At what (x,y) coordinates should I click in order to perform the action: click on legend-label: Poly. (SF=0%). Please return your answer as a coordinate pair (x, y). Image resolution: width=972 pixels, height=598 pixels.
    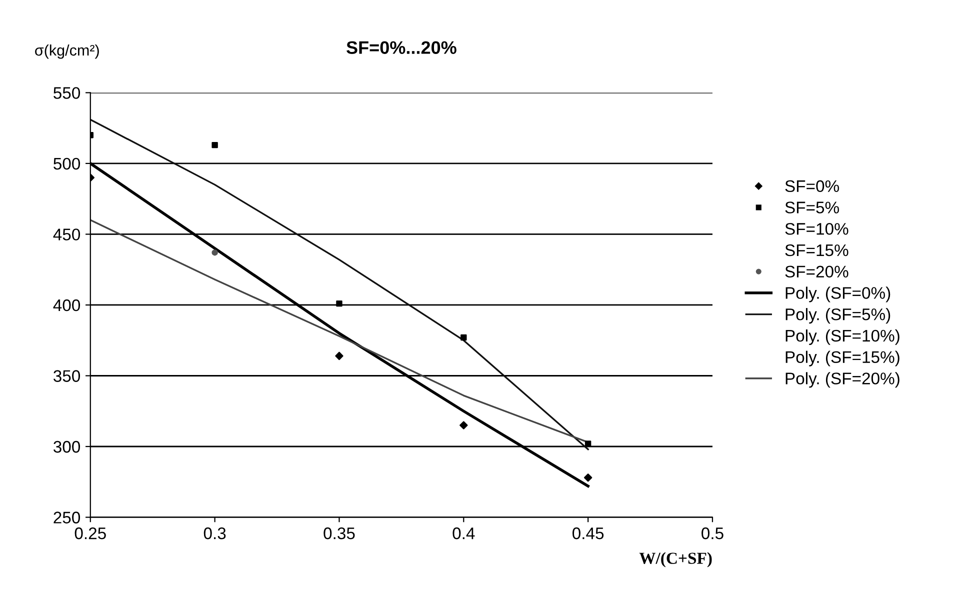
    Looking at the image, I should click on (838, 294).